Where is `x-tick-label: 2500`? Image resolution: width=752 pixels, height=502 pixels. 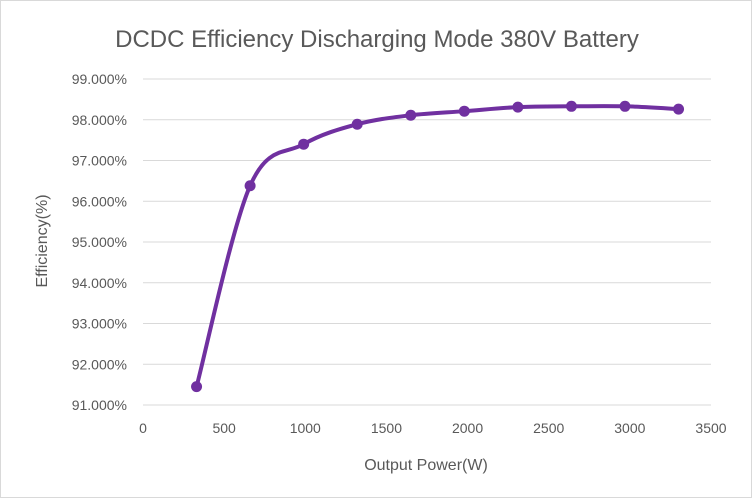 x-tick-label: 2500 is located at coordinates (548, 428).